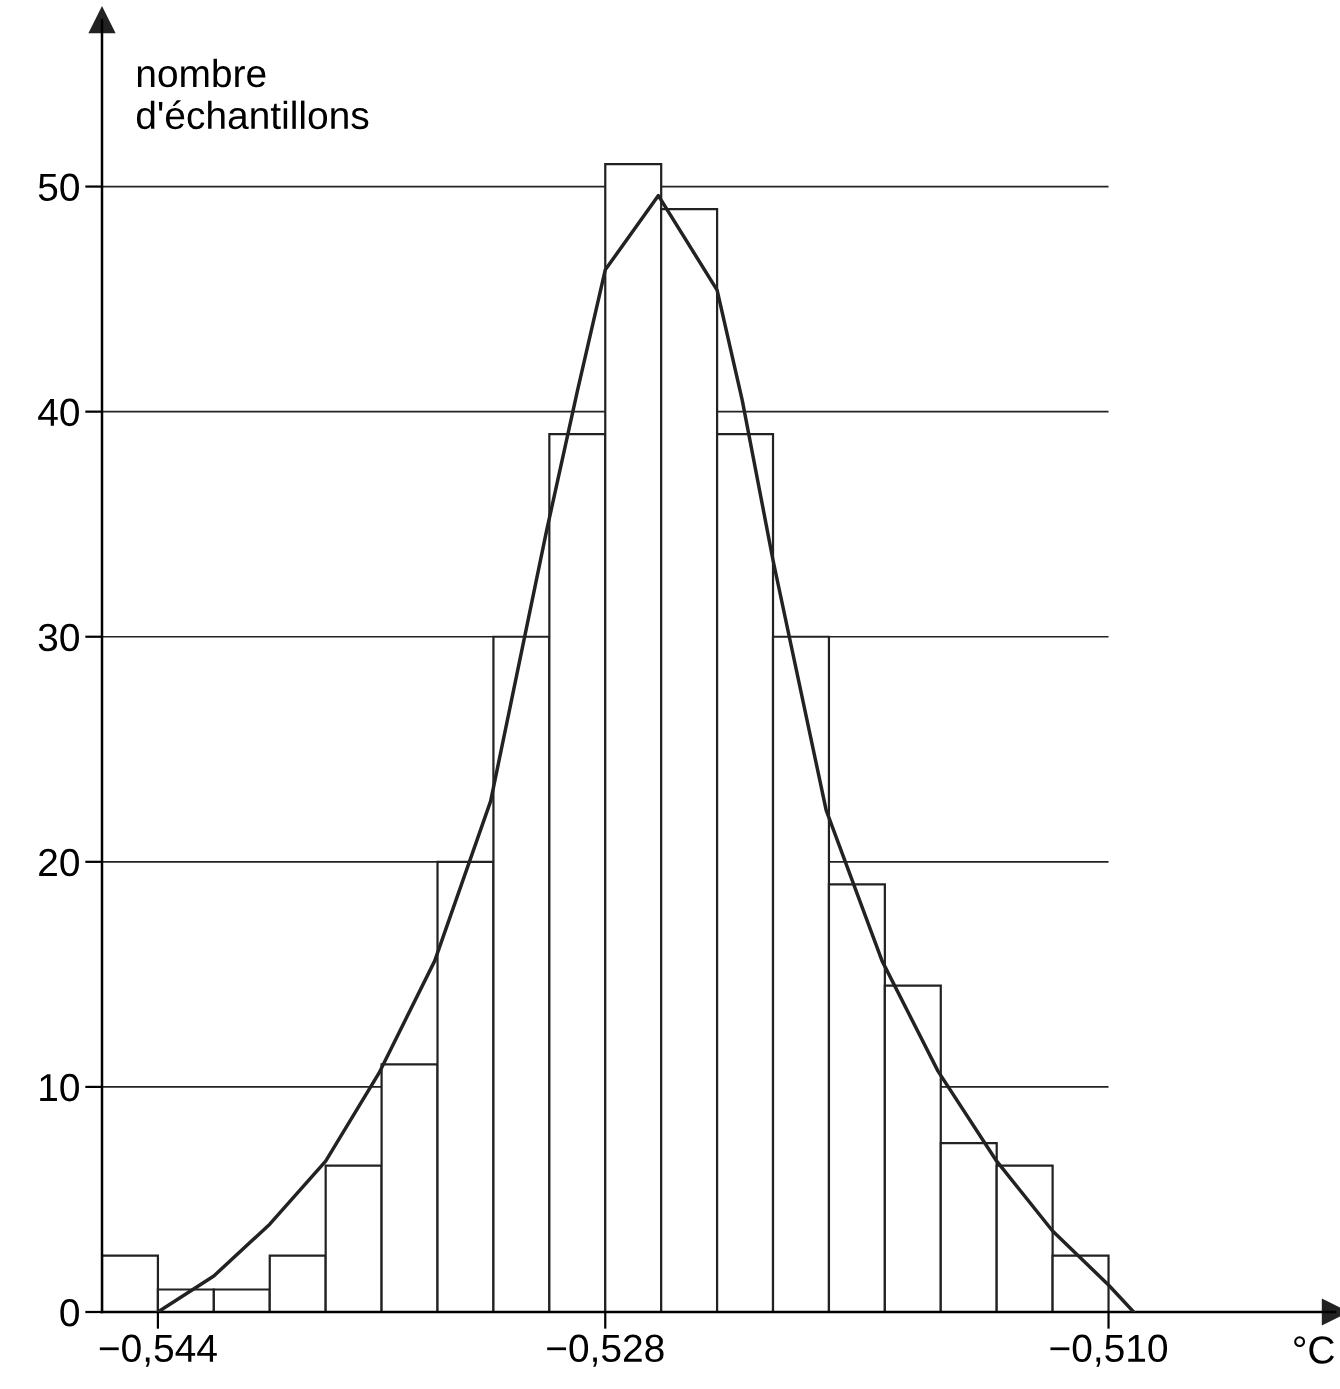  I want to click on x-tick-label: −0,510, so click(1109, 1350).